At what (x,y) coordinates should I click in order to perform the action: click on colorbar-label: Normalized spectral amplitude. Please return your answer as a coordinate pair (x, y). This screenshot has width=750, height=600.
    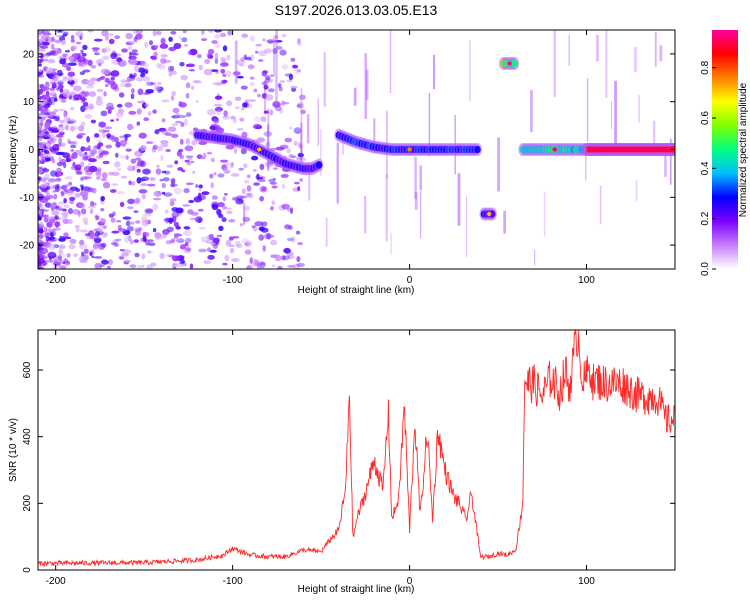
    Looking at the image, I should click on (743, 149).